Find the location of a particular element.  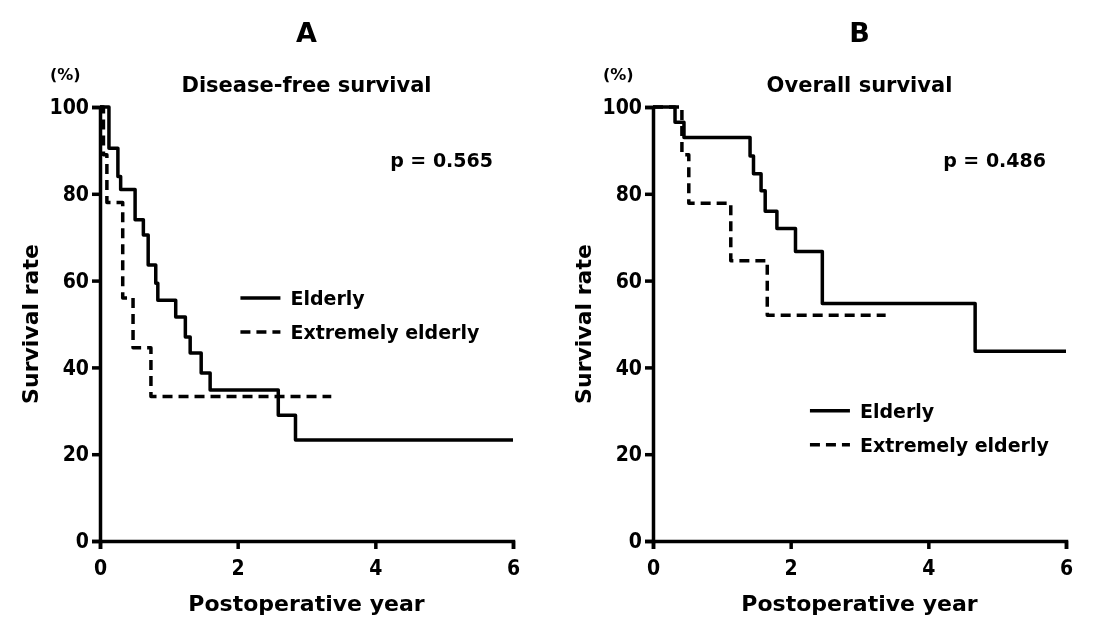

annotation: p = 0.565 is located at coordinates (441, 160).